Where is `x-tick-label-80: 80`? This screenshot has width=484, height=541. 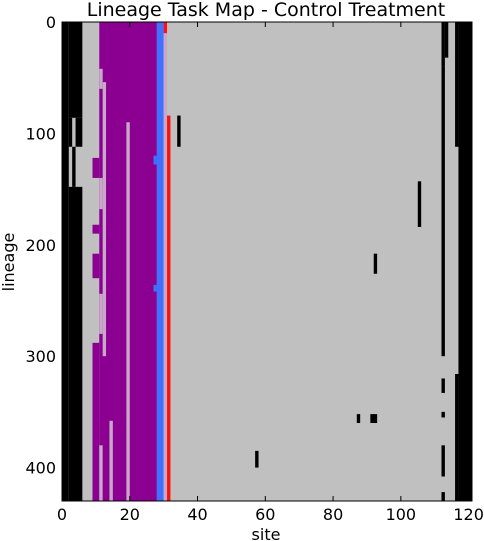 x-tick-label-80: 80 is located at coordinates (333, 514).